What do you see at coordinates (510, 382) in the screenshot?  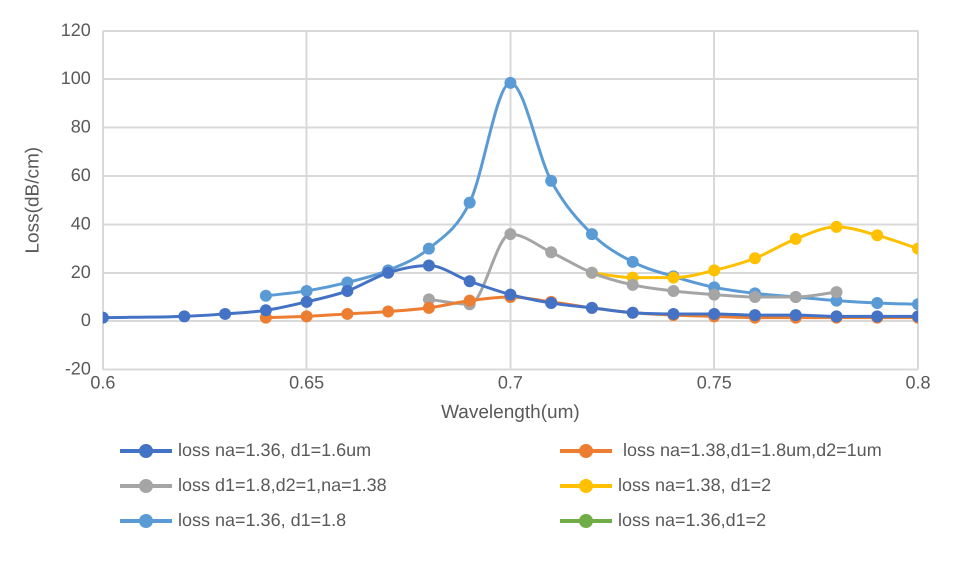 I see `x-tick-label: 0.7` at bounding box center [510, 382].